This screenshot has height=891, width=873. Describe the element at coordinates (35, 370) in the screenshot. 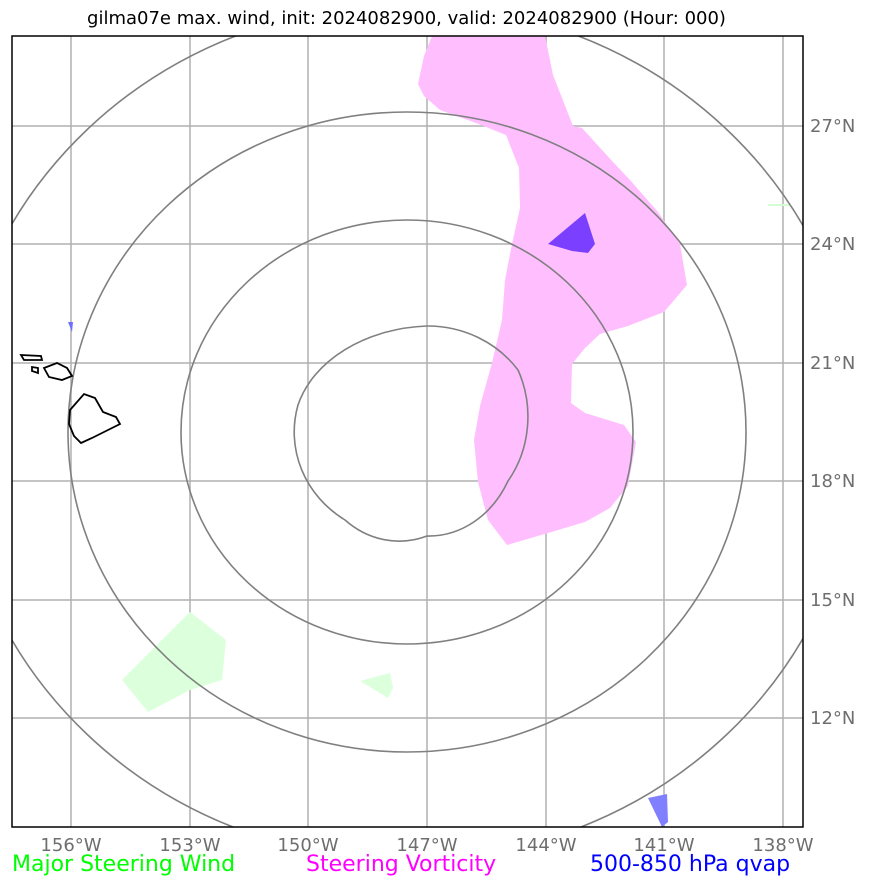

I see `lanai-coastline` at that location.